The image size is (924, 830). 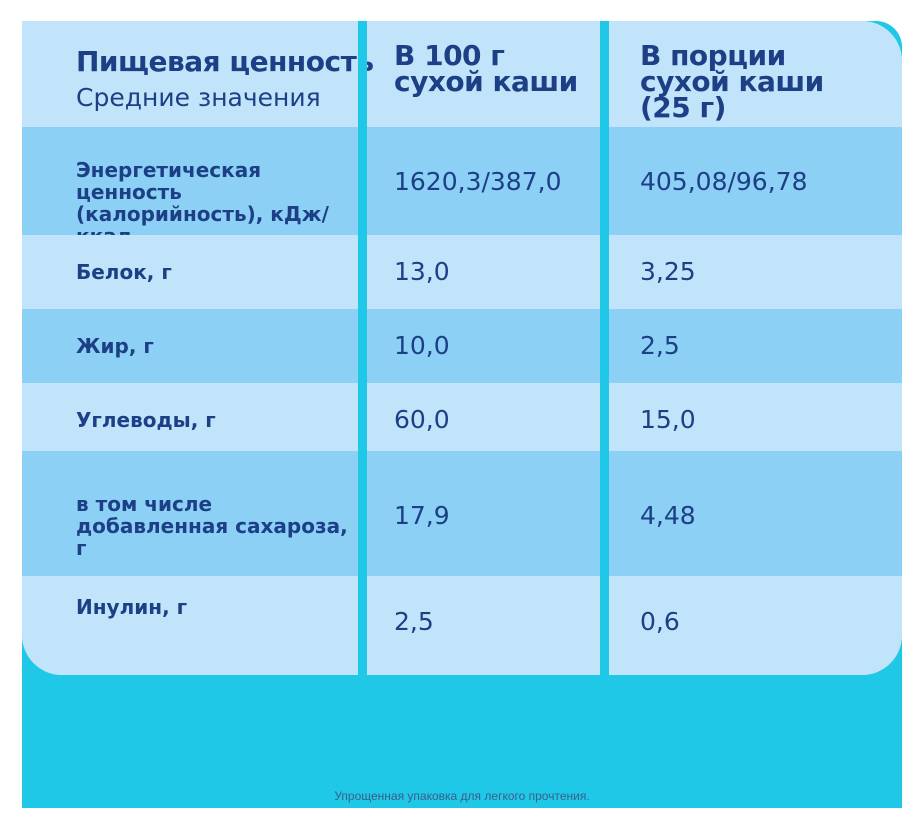 I want to click on header-title-nutrition: Пищевая ценность, so click(x=225, y=61).